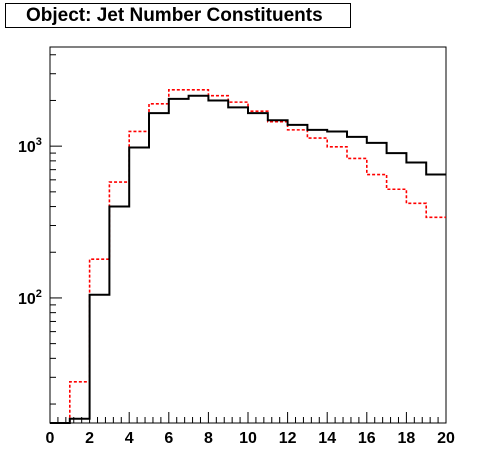 The image size is (496, 472). Describe the element at coordinates (367, 438) in the screenshot. I see `x-tick-label: 16` at that location.